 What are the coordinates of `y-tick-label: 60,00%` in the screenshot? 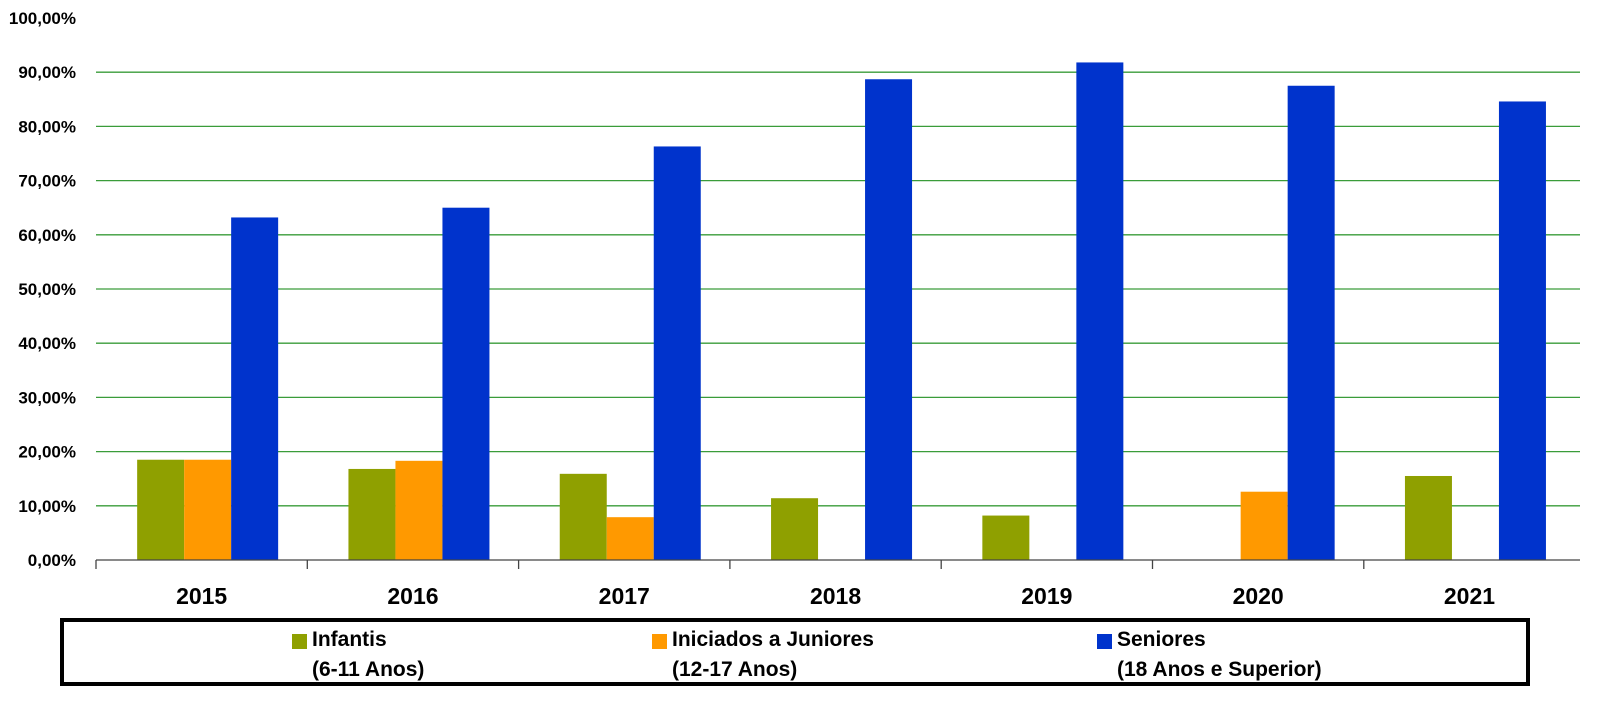 It's located at (47, 235).